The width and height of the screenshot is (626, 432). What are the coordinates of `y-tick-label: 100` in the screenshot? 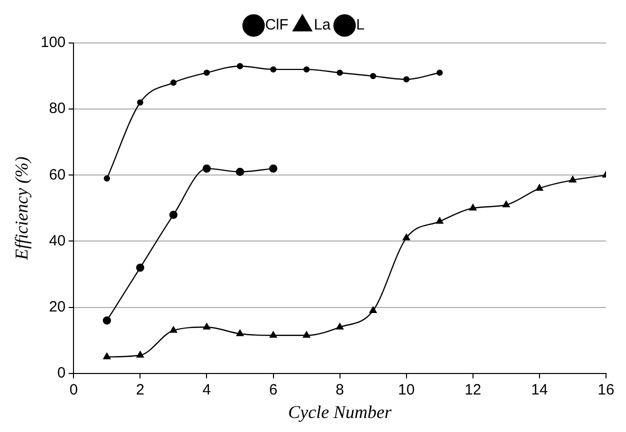 It's located at (53, 43).